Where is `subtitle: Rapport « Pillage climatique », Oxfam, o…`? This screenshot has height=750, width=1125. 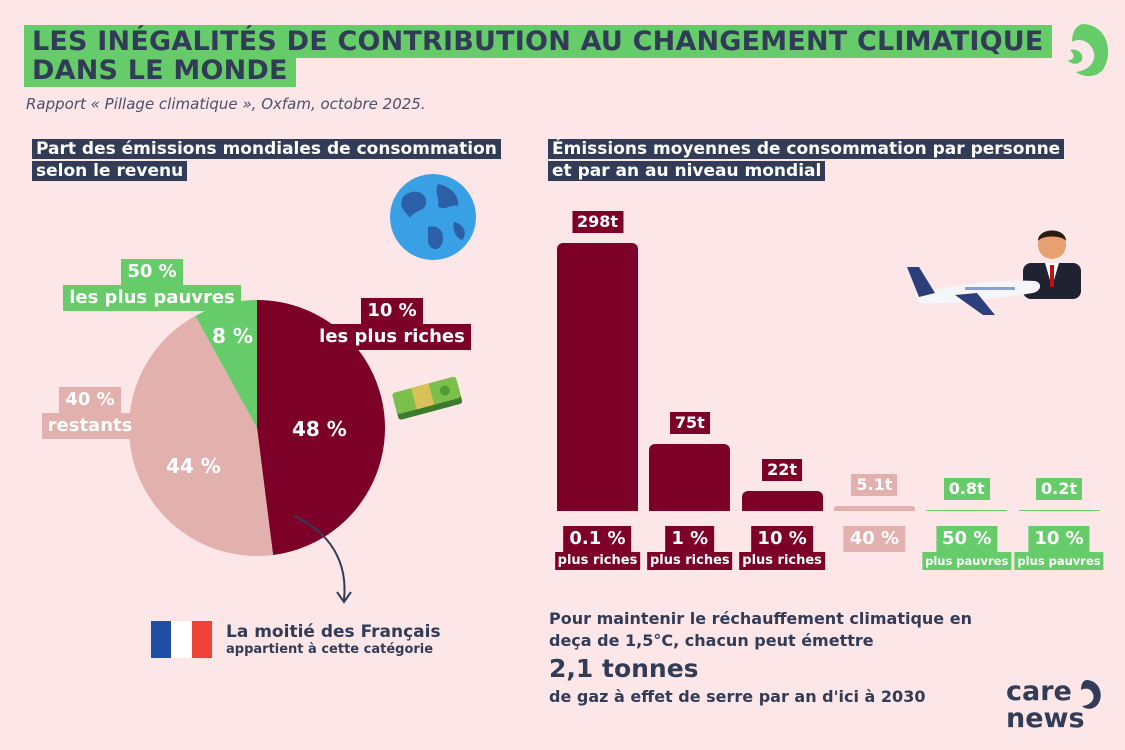 subtitle: Rapport « Pillage climatique », Oxfam, o… is located at coordinates (226, 104).